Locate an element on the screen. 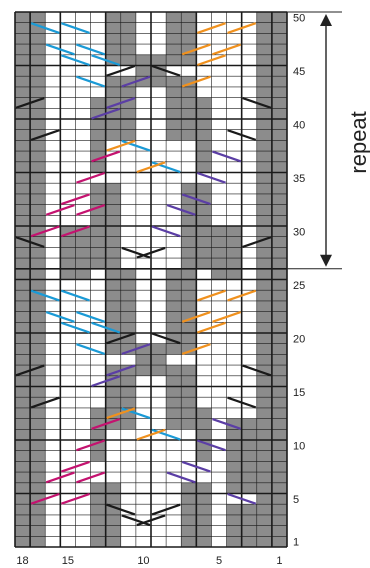  row-label: 35 is located at coordinates (299, 179).